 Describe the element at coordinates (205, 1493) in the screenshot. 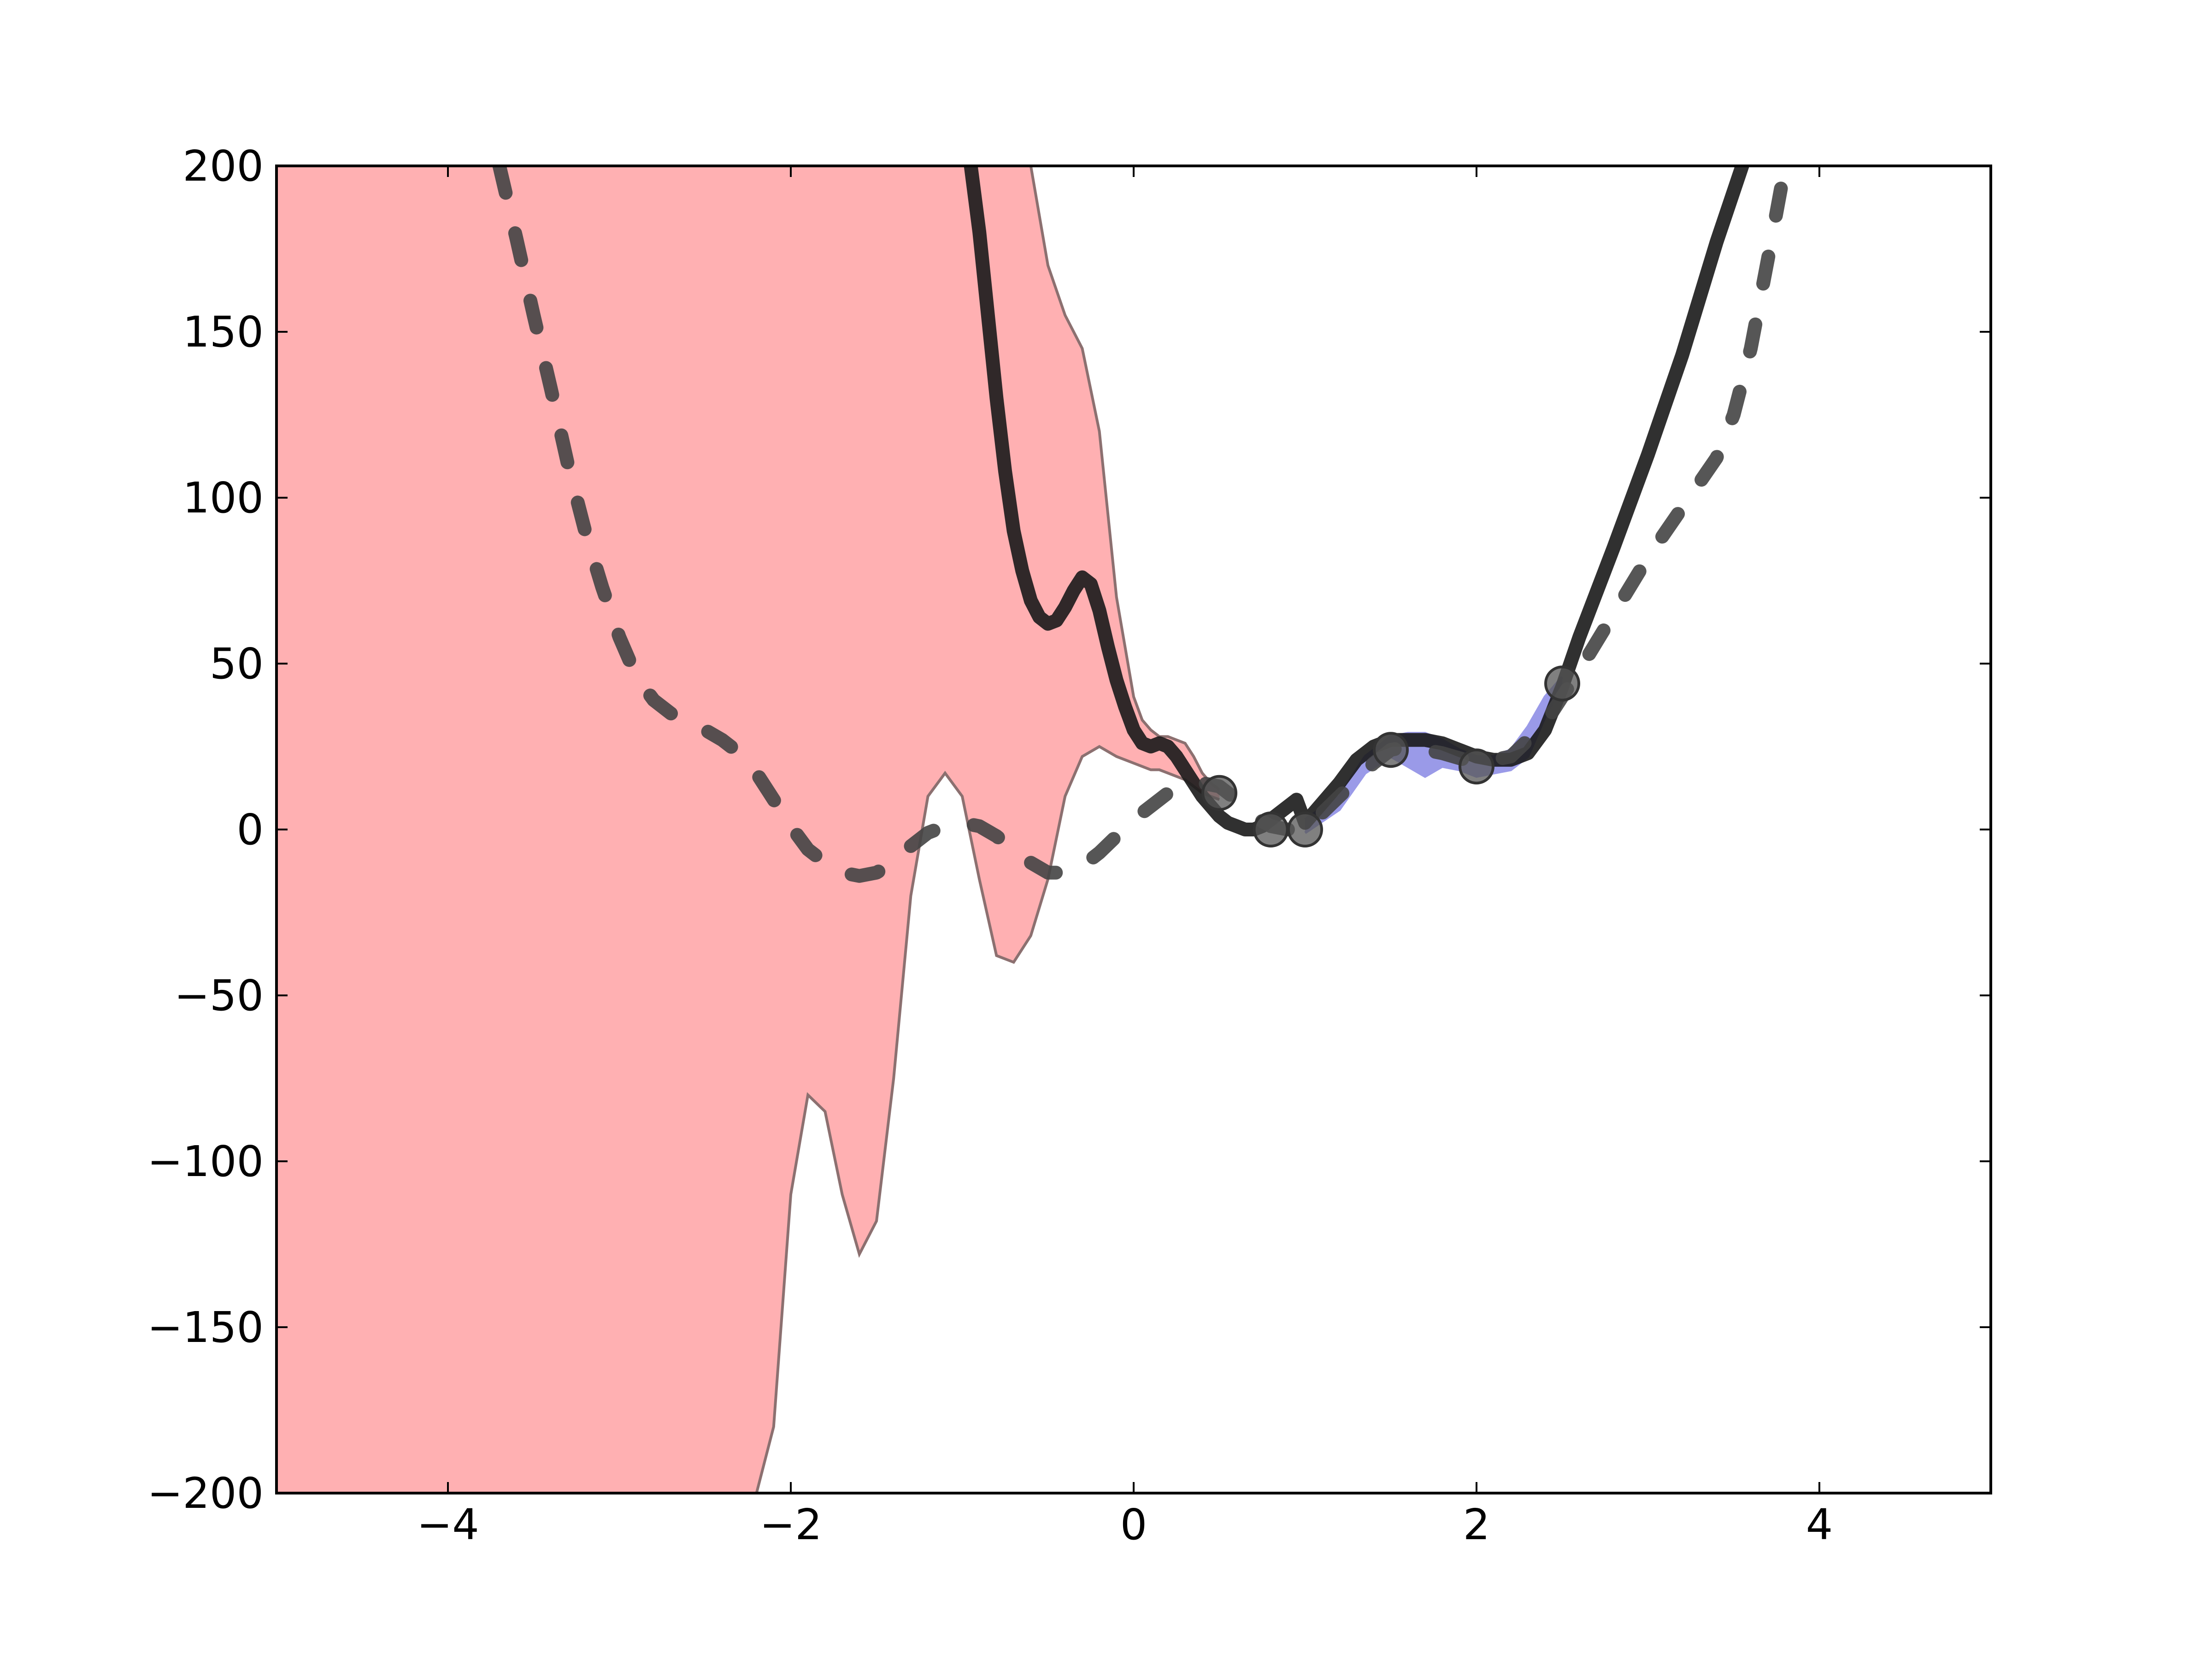

I see `y-tick-label: −200` at that location.